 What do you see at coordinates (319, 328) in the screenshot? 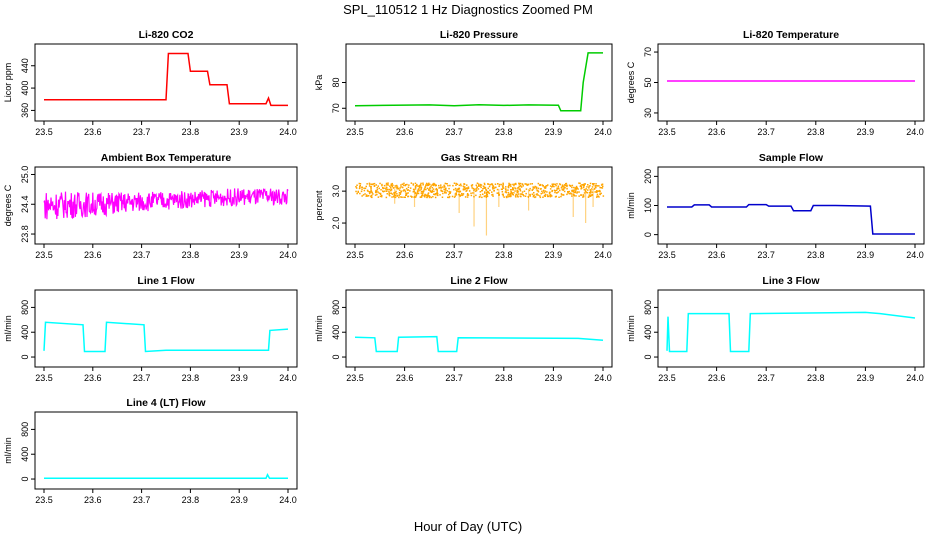
I see `y-axis-label: ml/min` at bounding box center [319, 328].